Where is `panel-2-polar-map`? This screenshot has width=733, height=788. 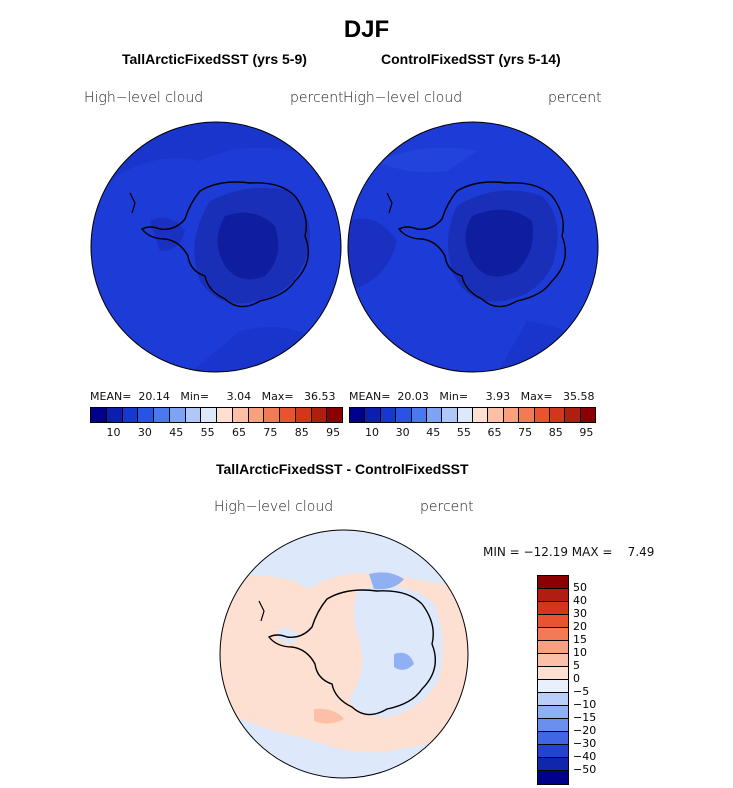 panel-2-polar-map is located at coordinates (473, 247).